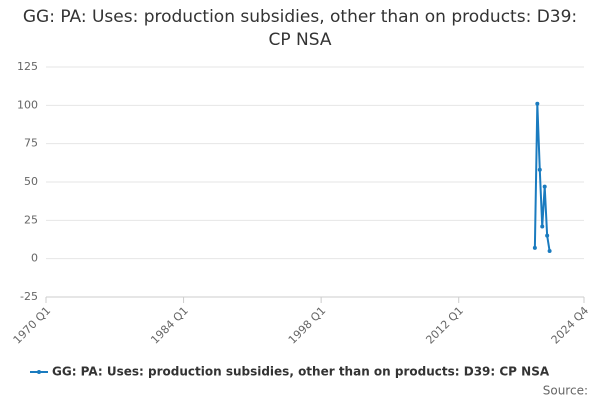 This screenshot has width=600, height=400. What do you see at coordinates (542, 177) in the screenshot?
I see `series-line` at bounding box center [542, 177].